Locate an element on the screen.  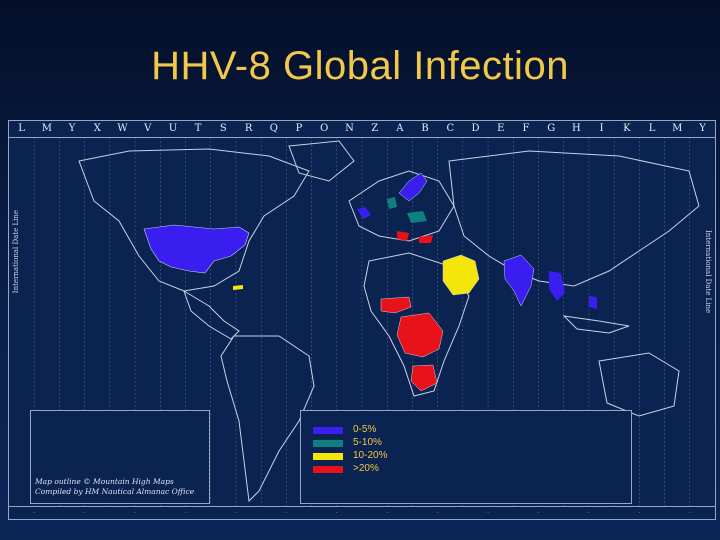
legend-item-0: 0-5% is located at coordinates (344, 430).